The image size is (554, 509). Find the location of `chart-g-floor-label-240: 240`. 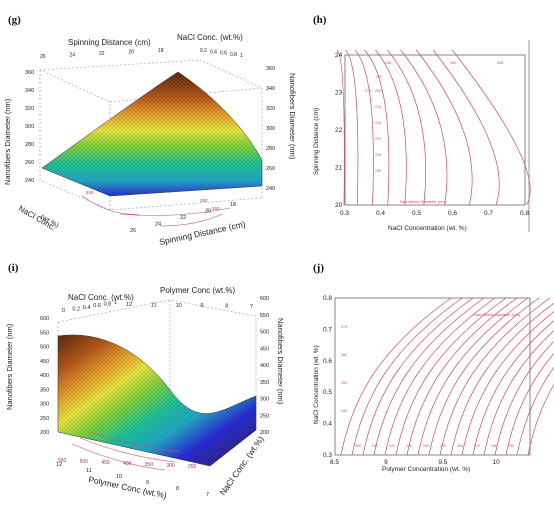

chart-g-floor-label-240: 240 is located at coordinates (90, 192).